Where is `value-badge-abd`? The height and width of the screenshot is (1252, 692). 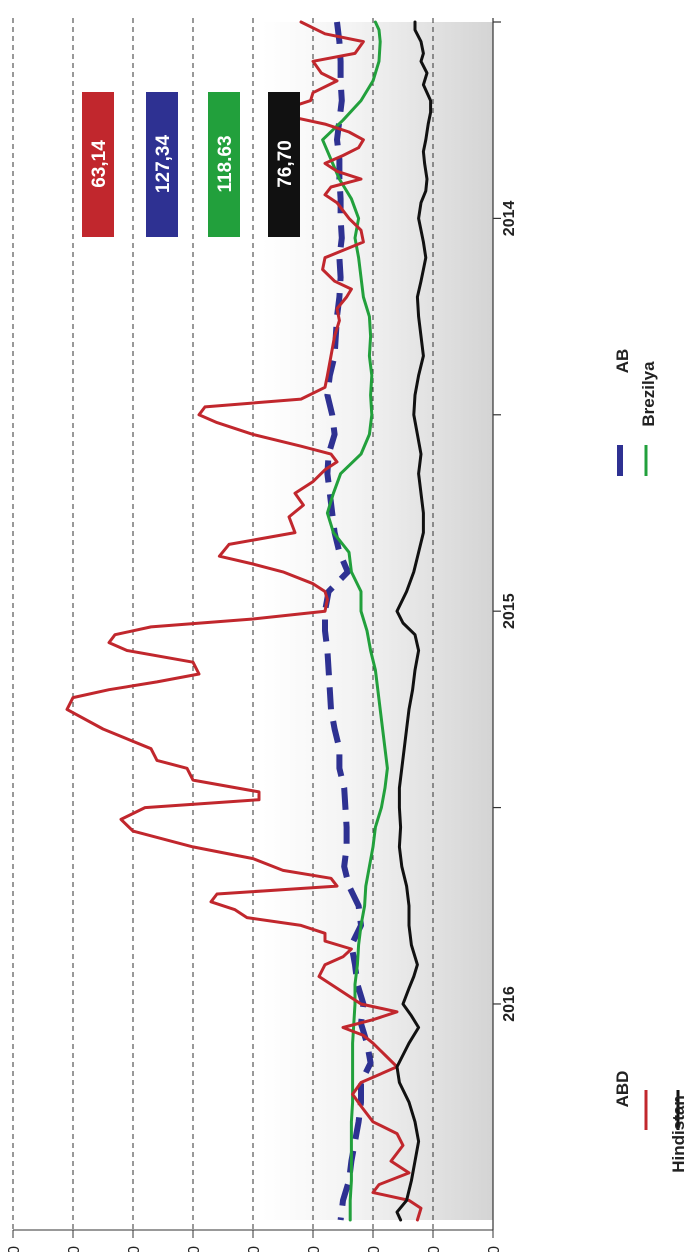 value-badge-abd is located at coordinates (98, 164).